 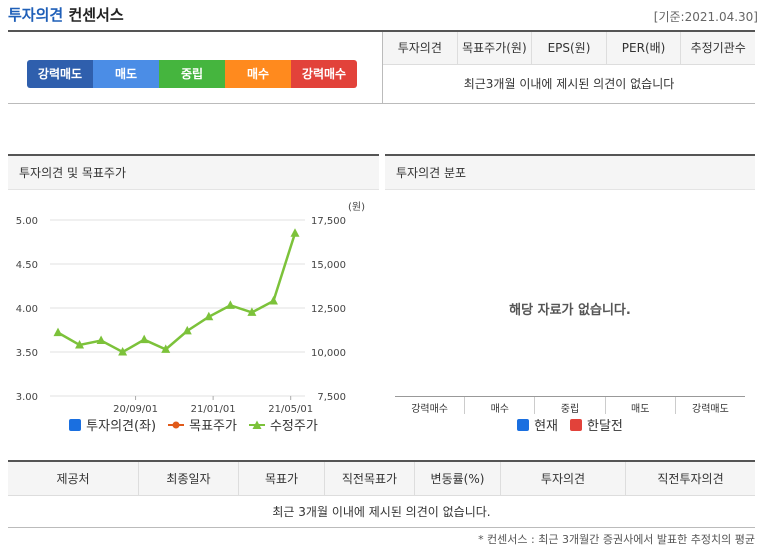 I want to click on y-left-tick-label: 4.50, so click(x=27, y=265).